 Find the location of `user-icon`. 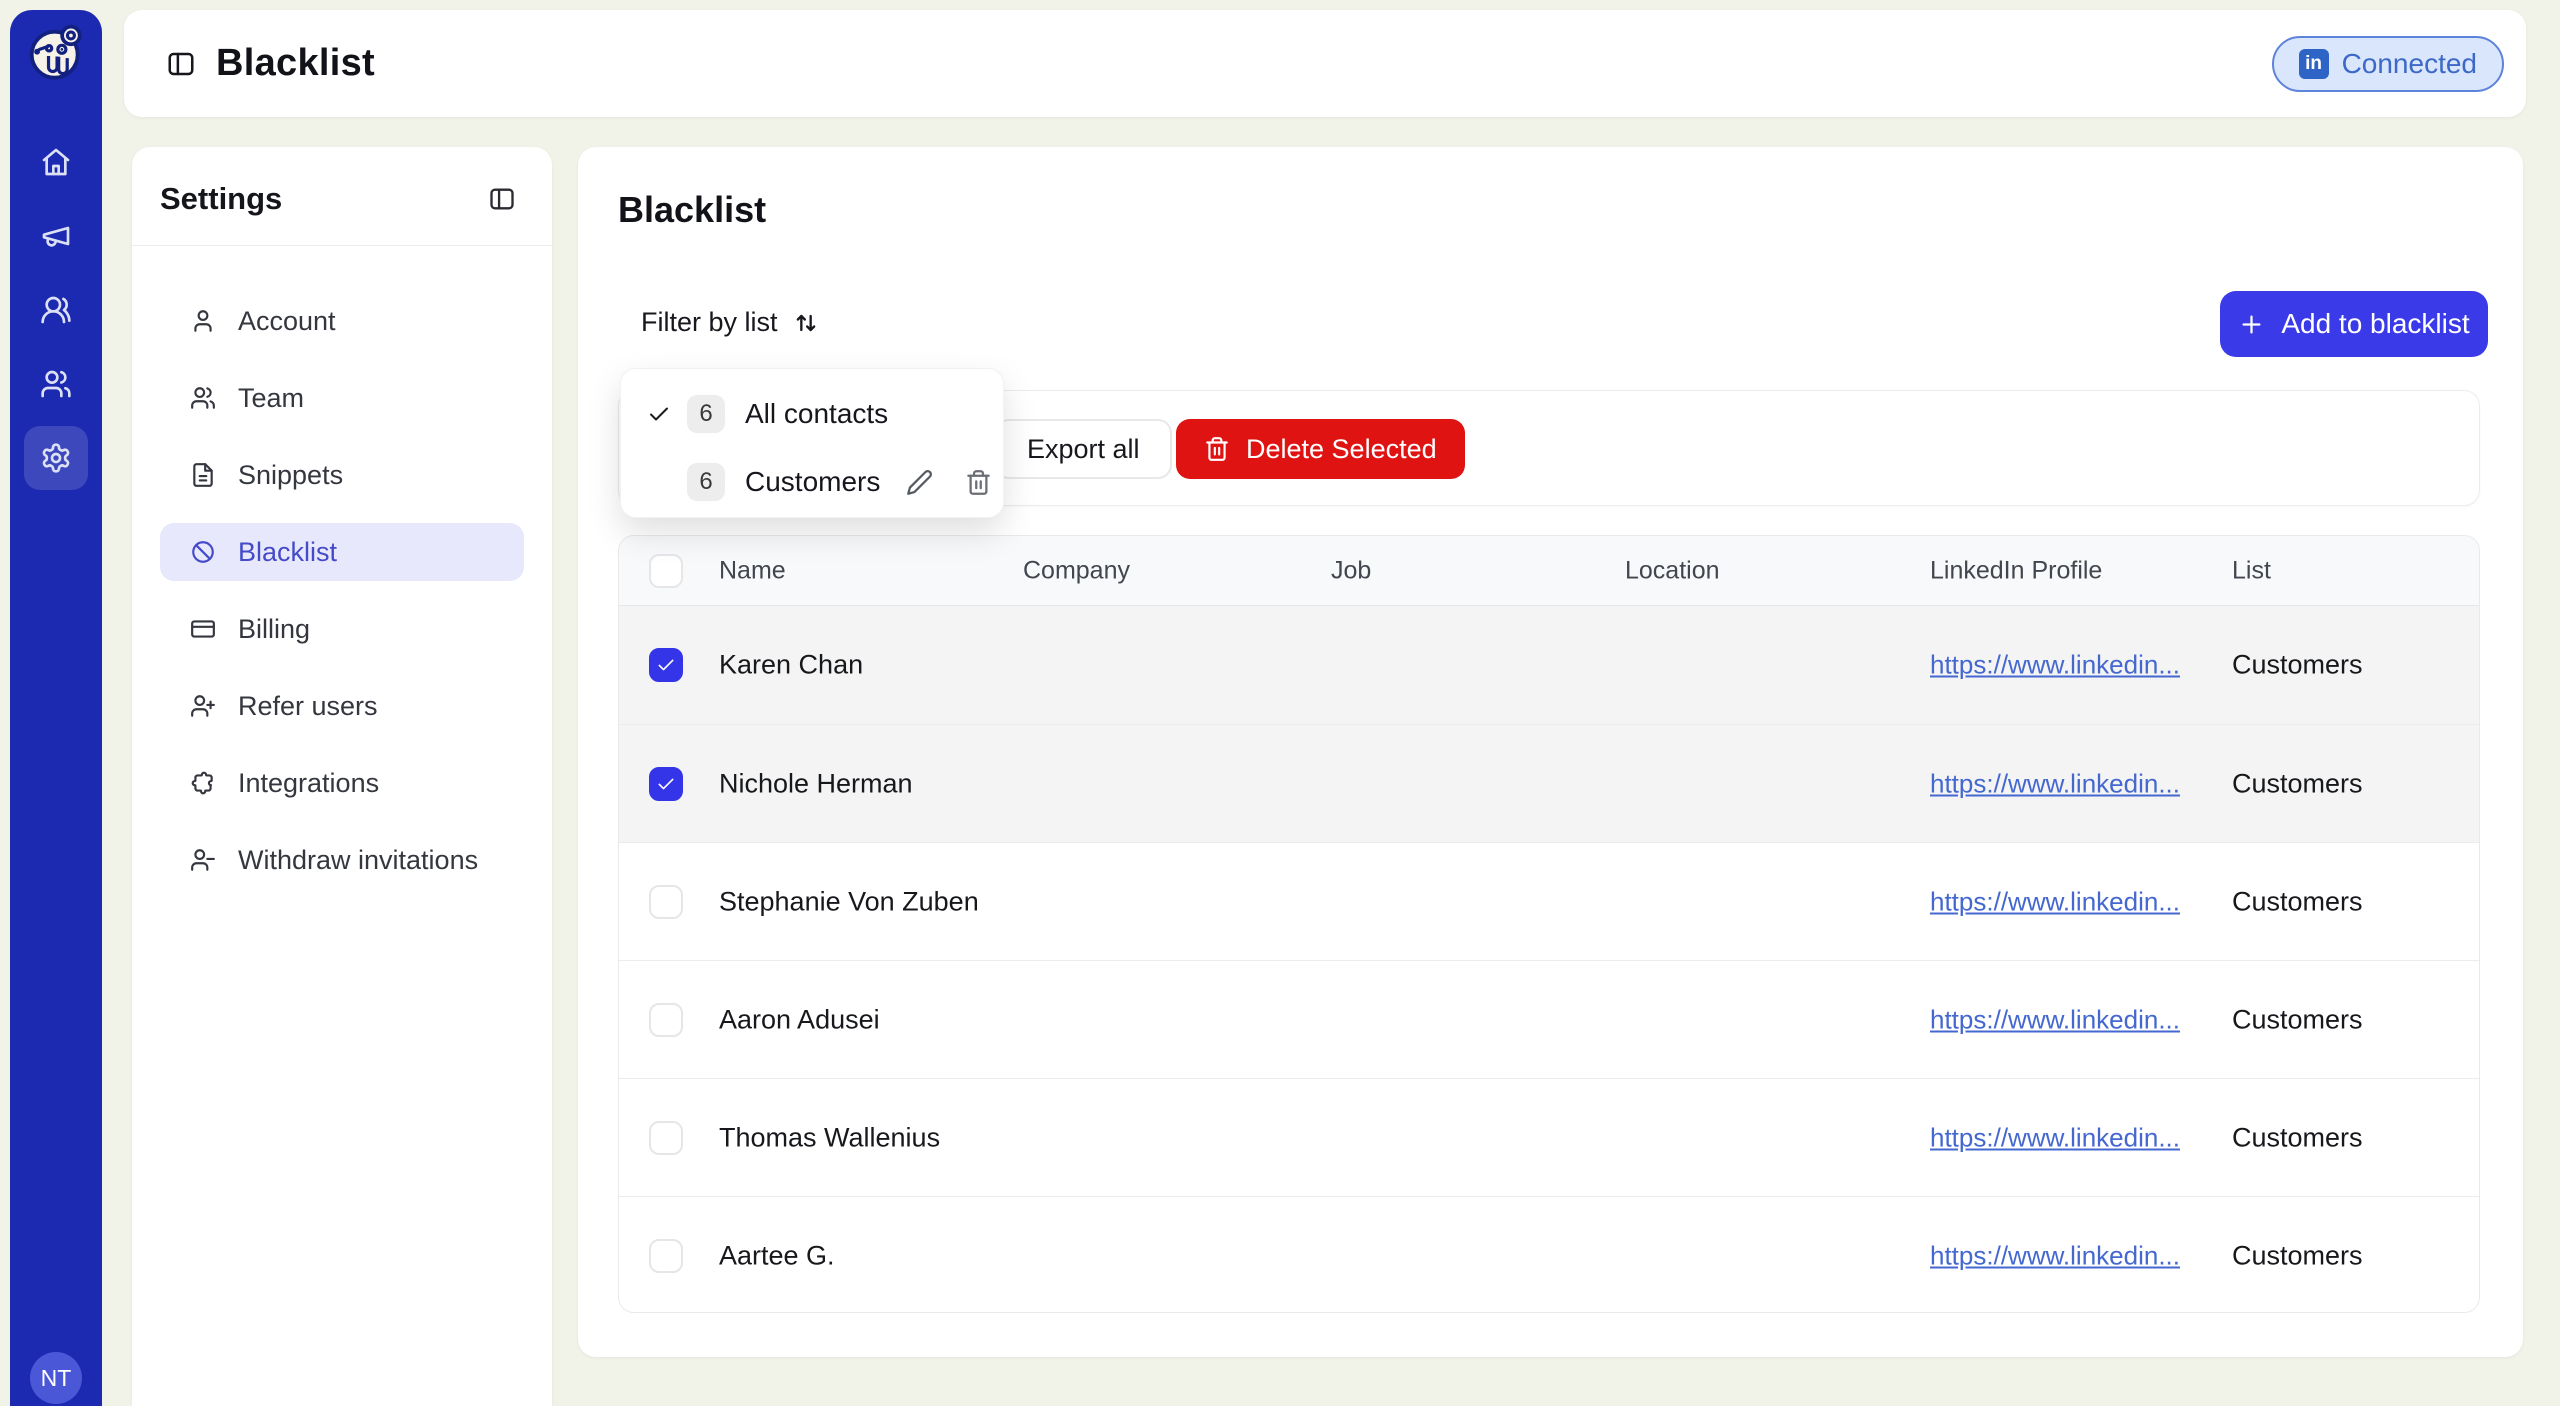

user-icon is located at coordinates (203, 321).